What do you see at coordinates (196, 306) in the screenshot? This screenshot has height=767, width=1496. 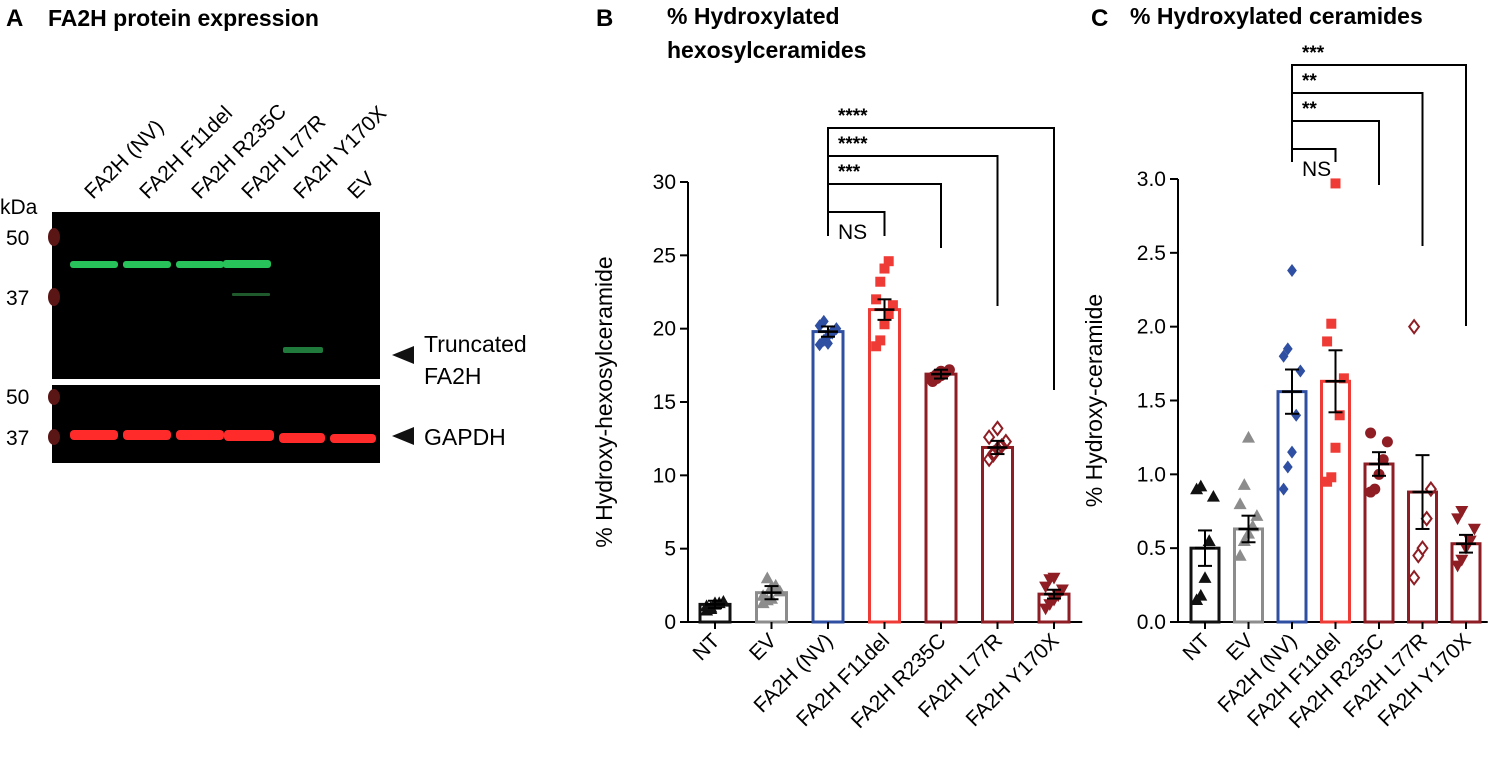 I see `upper-blot-bands` at bounding box center [196, 306].